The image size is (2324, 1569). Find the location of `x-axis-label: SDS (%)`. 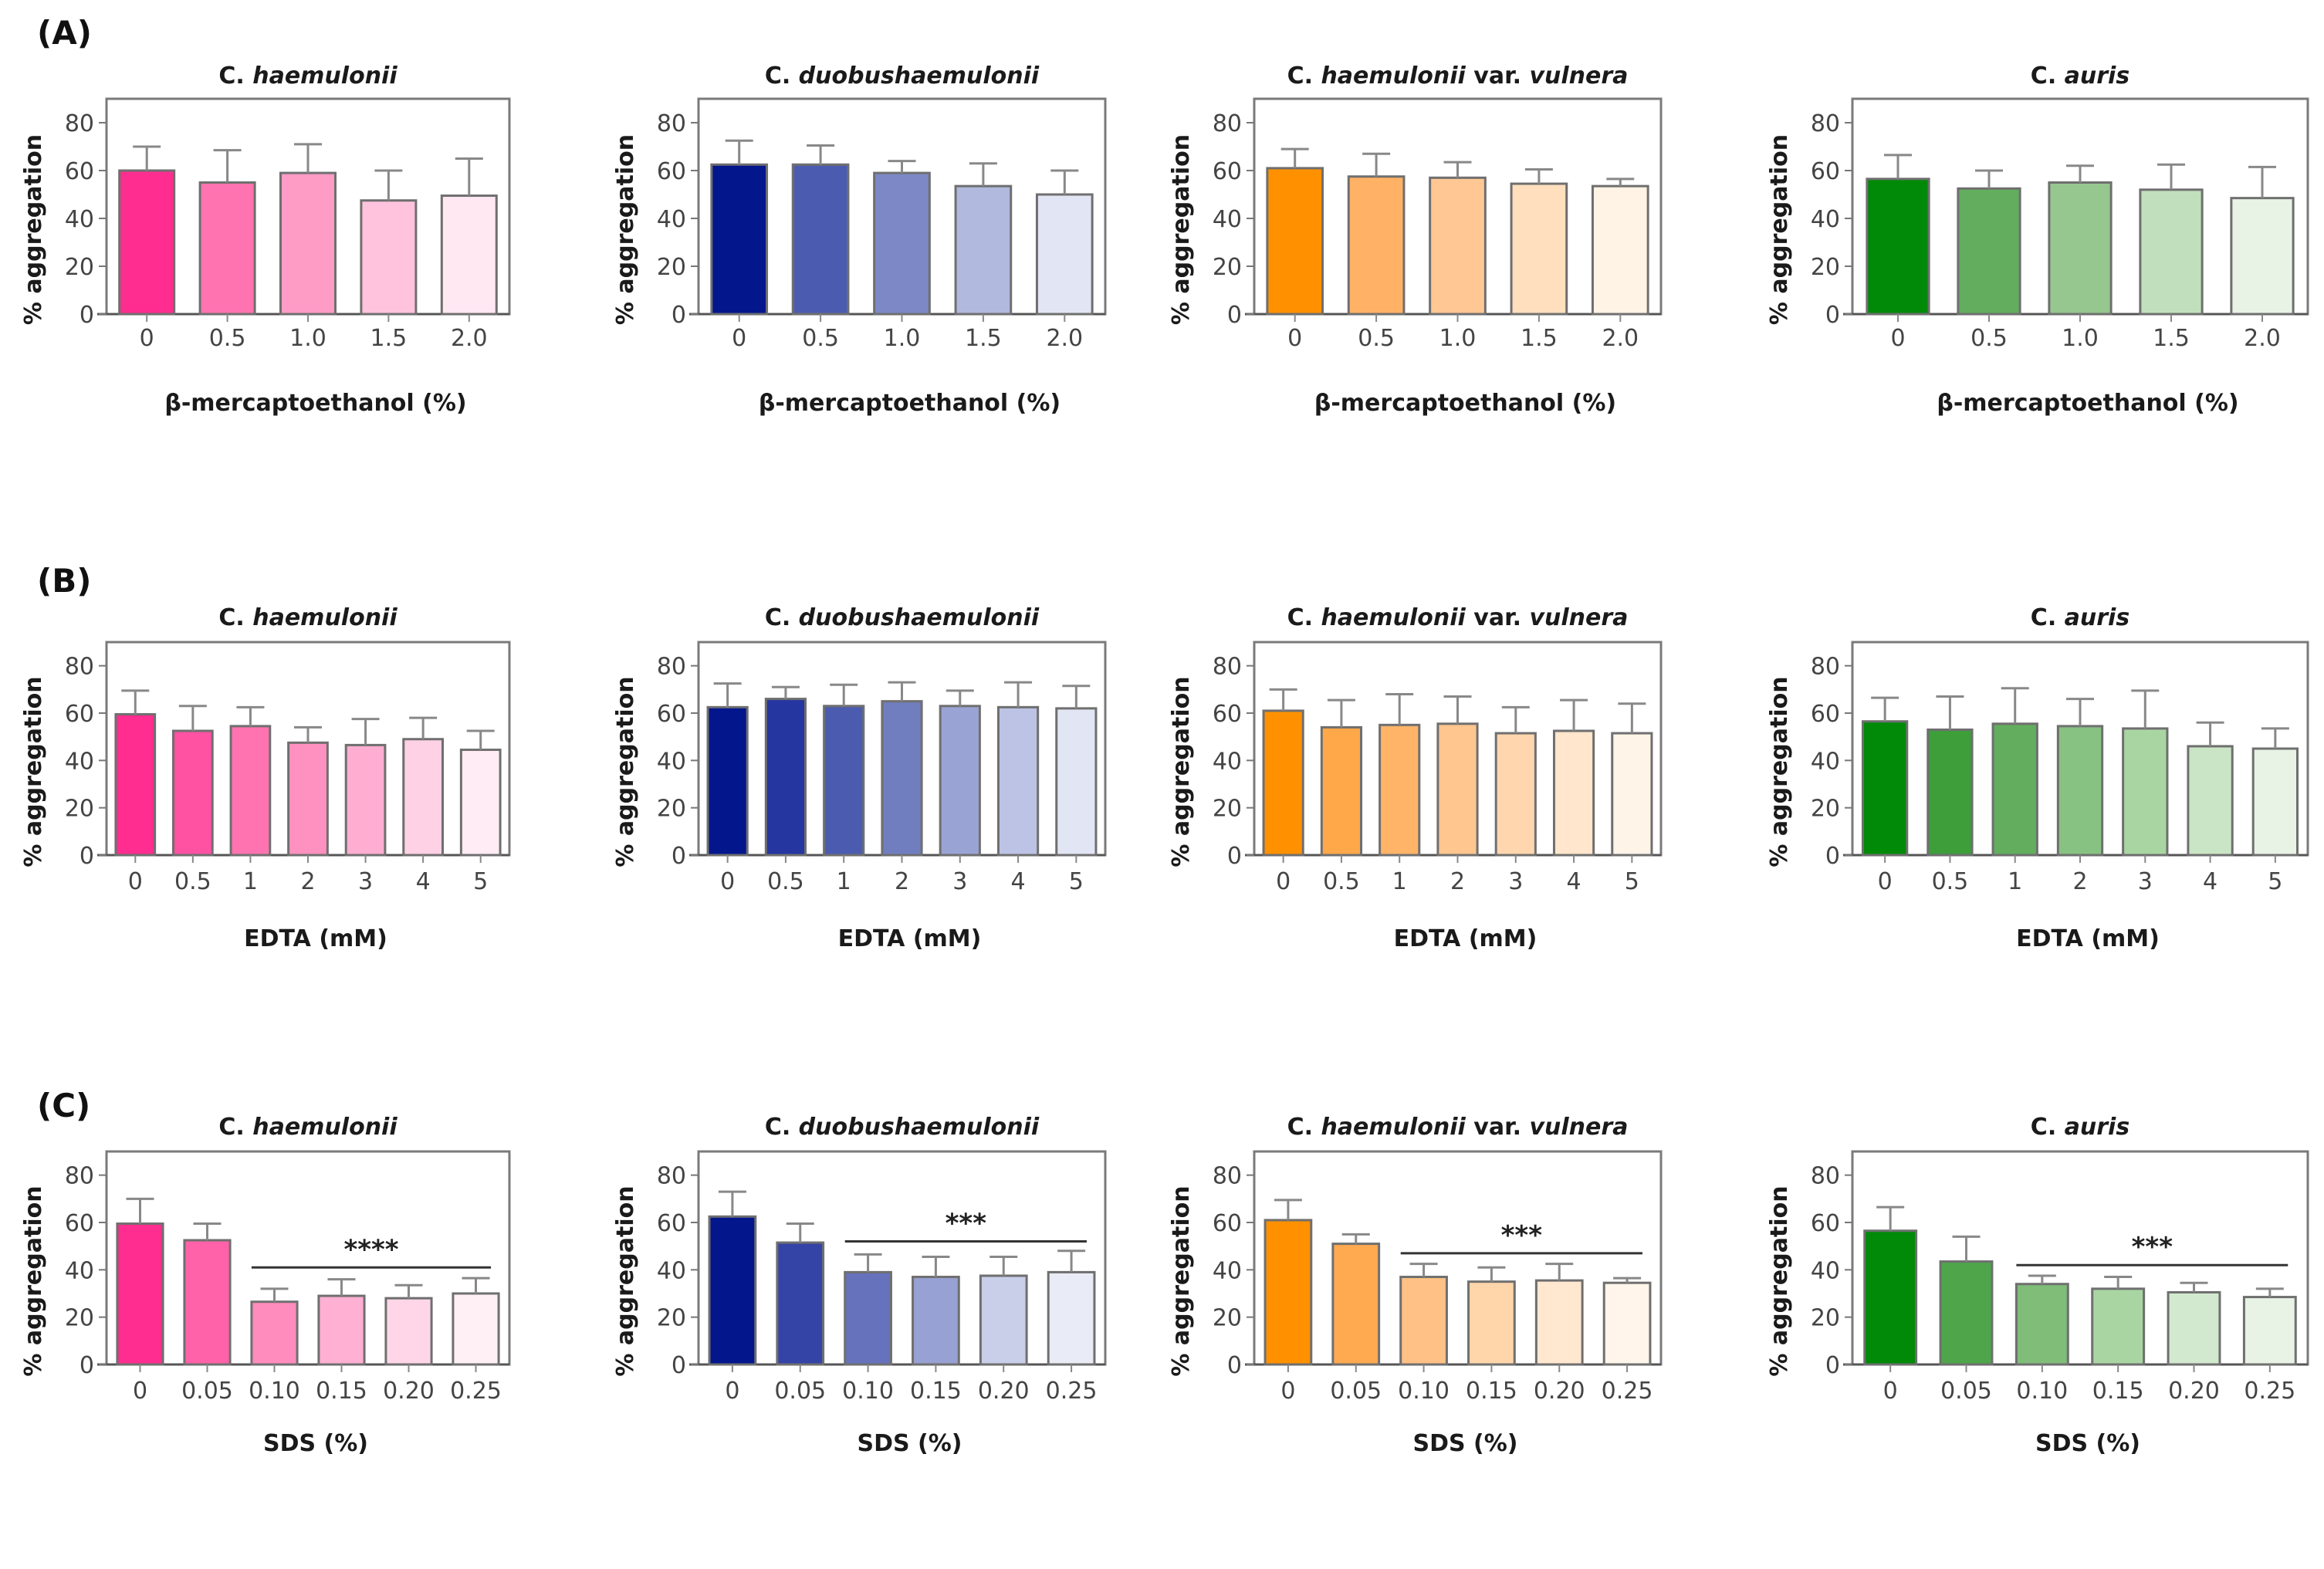

x-axis-label: SDS (%) is located at coordinates (315, 1443).